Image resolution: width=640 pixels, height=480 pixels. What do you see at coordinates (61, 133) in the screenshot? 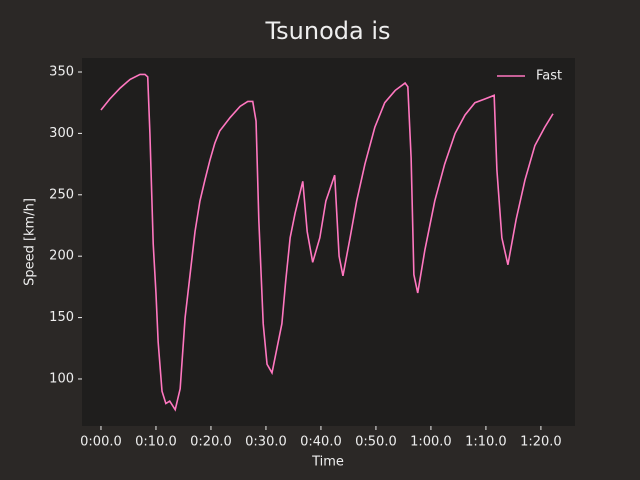
I see `y-tick-label: 300` at bounding box center [61, 133].